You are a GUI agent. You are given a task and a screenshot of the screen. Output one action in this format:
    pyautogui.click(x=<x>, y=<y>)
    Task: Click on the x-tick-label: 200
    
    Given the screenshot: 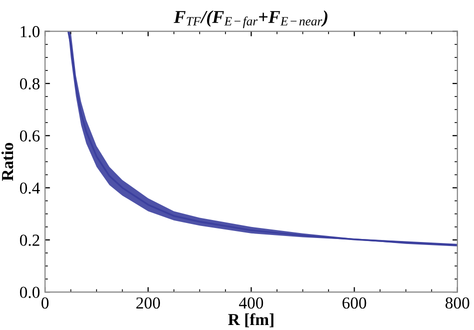 What is the action you would take?
    pyautogui.click(x=148, y=303)
    